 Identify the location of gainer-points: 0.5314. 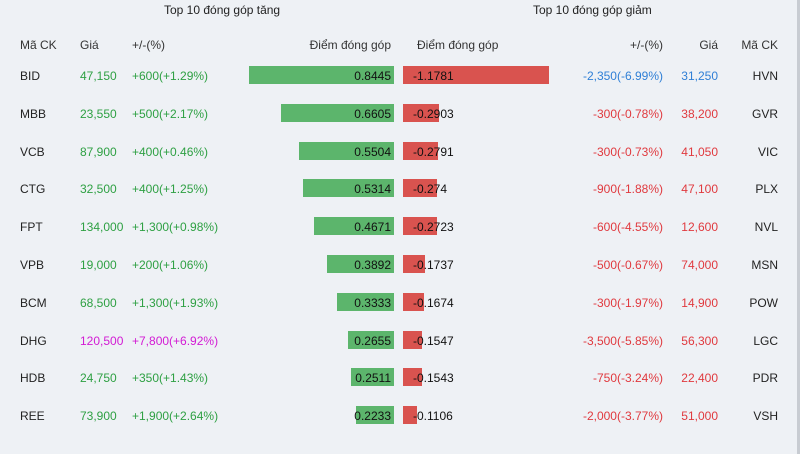
(372, 189).